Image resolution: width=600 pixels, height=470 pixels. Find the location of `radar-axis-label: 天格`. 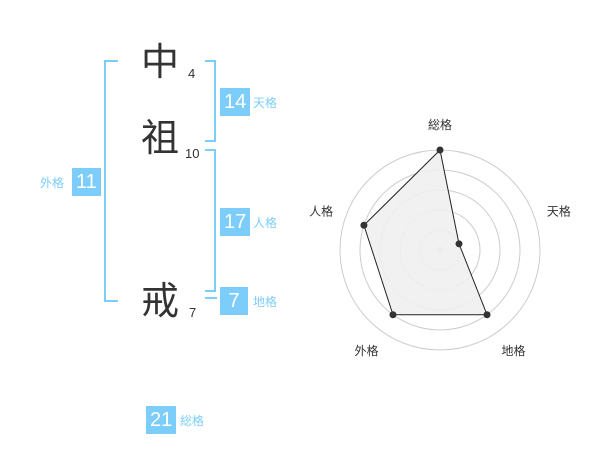

radar-axis-label: 天格 is located at coordinates (559, 210).